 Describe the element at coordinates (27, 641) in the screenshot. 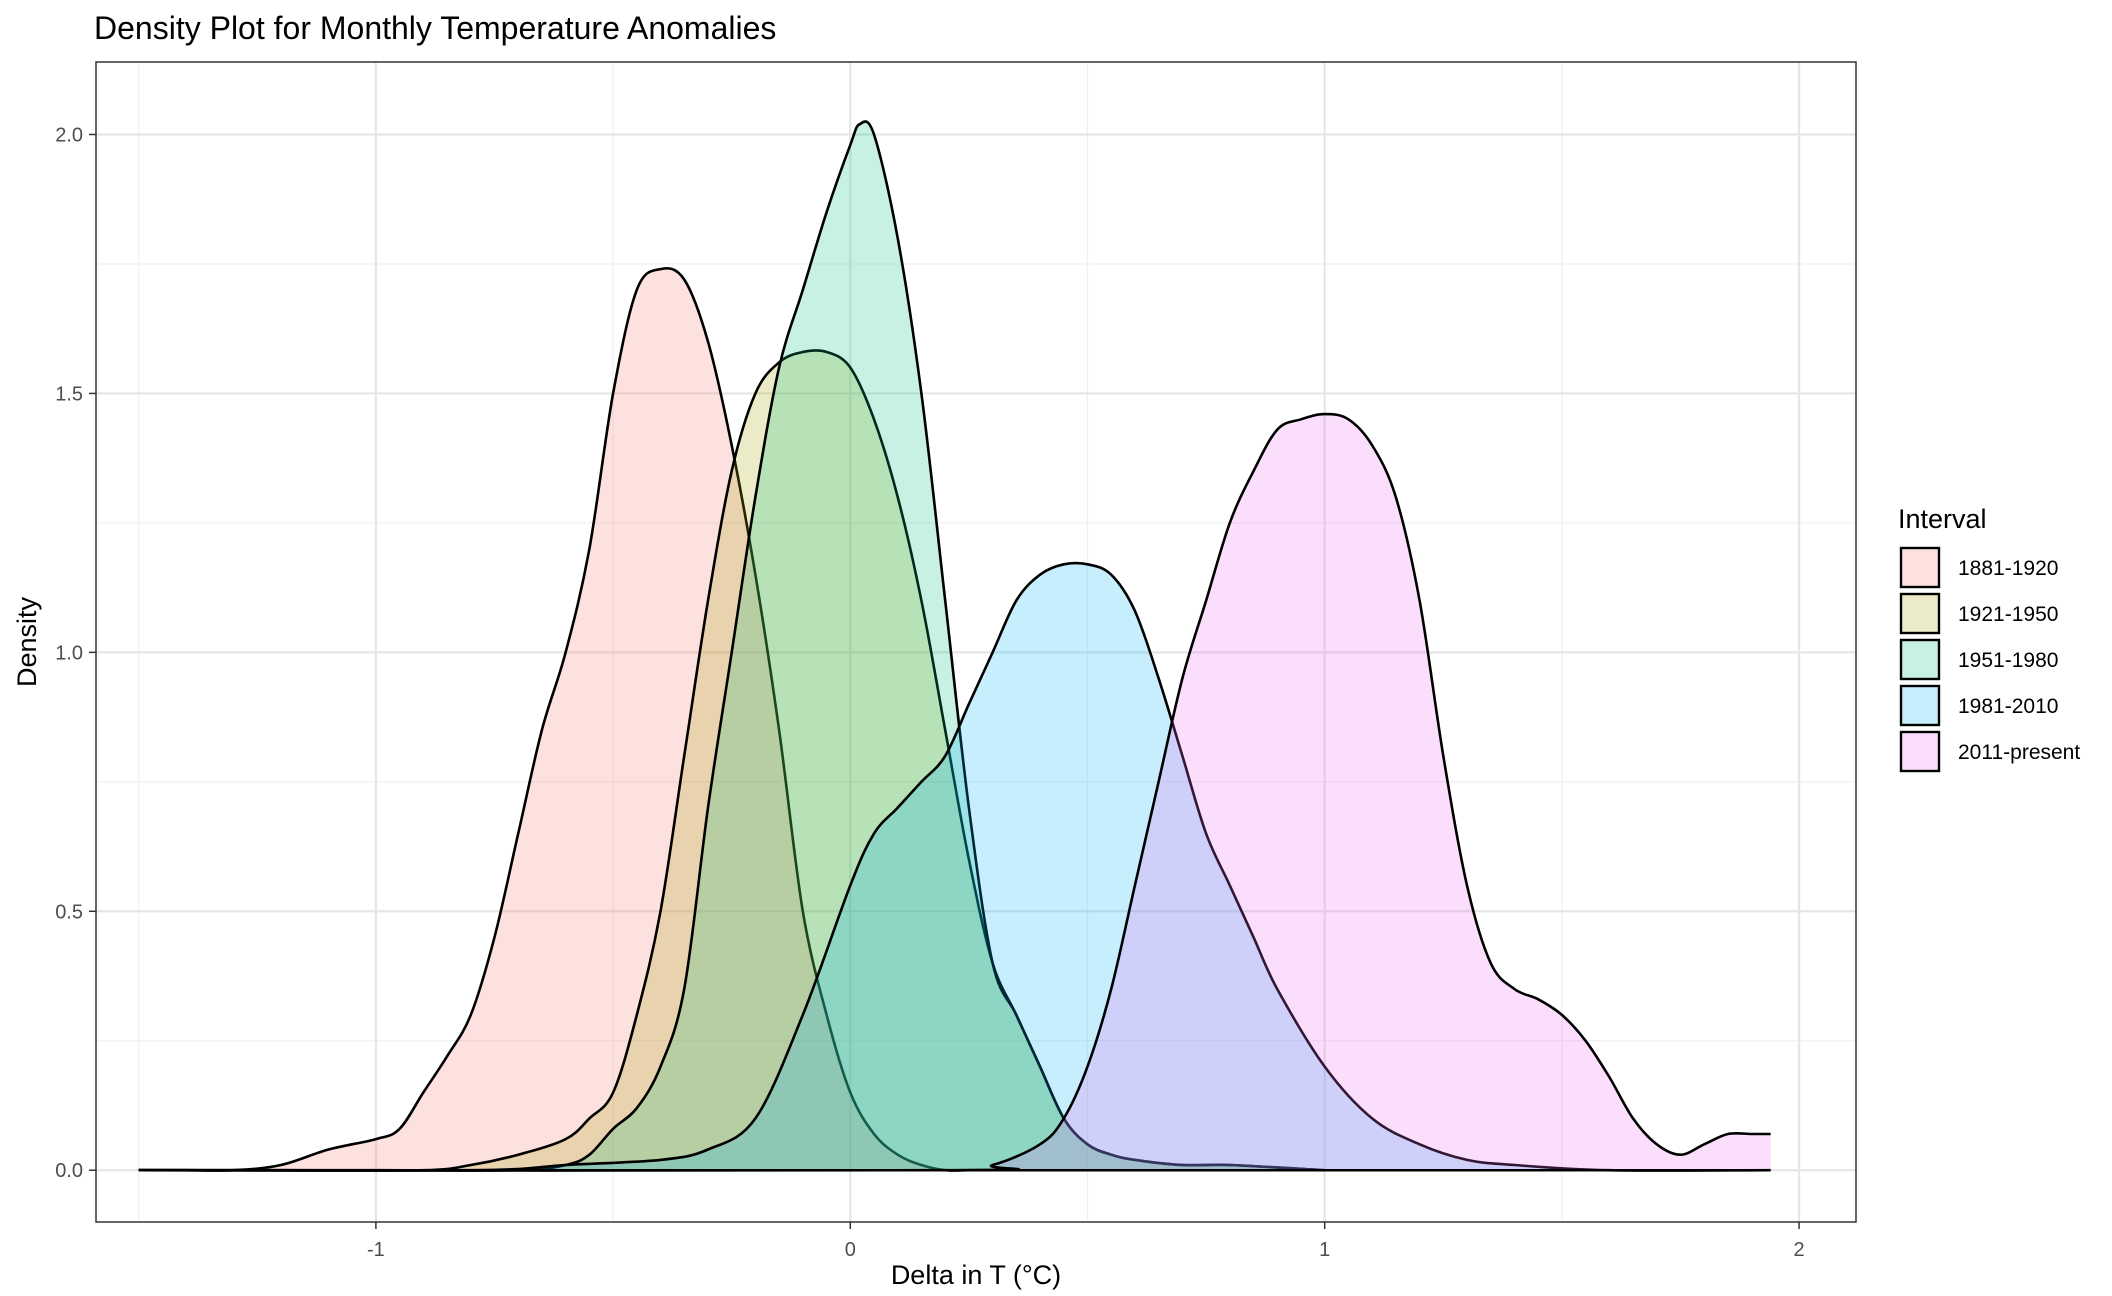

I see `y-axis-title: Density` at that location.